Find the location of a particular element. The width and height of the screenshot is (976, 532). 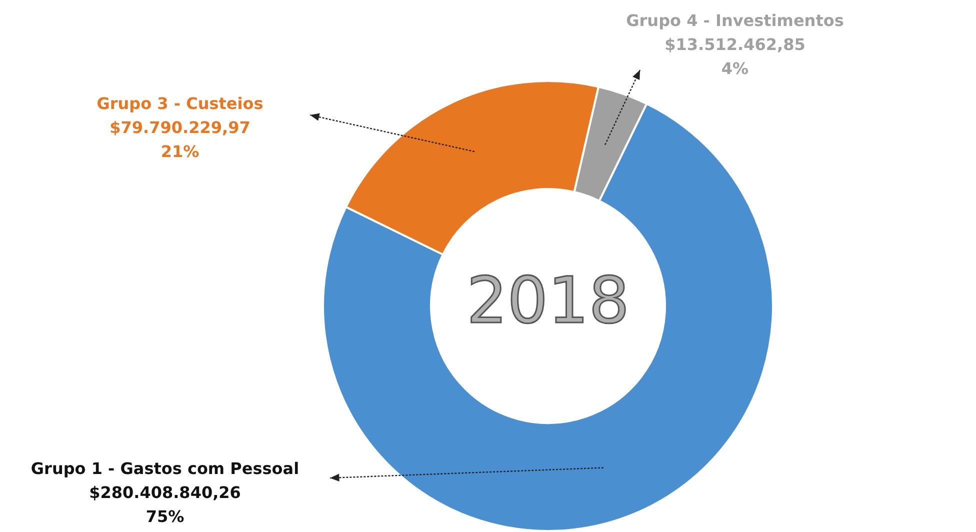

text: 2018 is located at coordinates (548, 301).